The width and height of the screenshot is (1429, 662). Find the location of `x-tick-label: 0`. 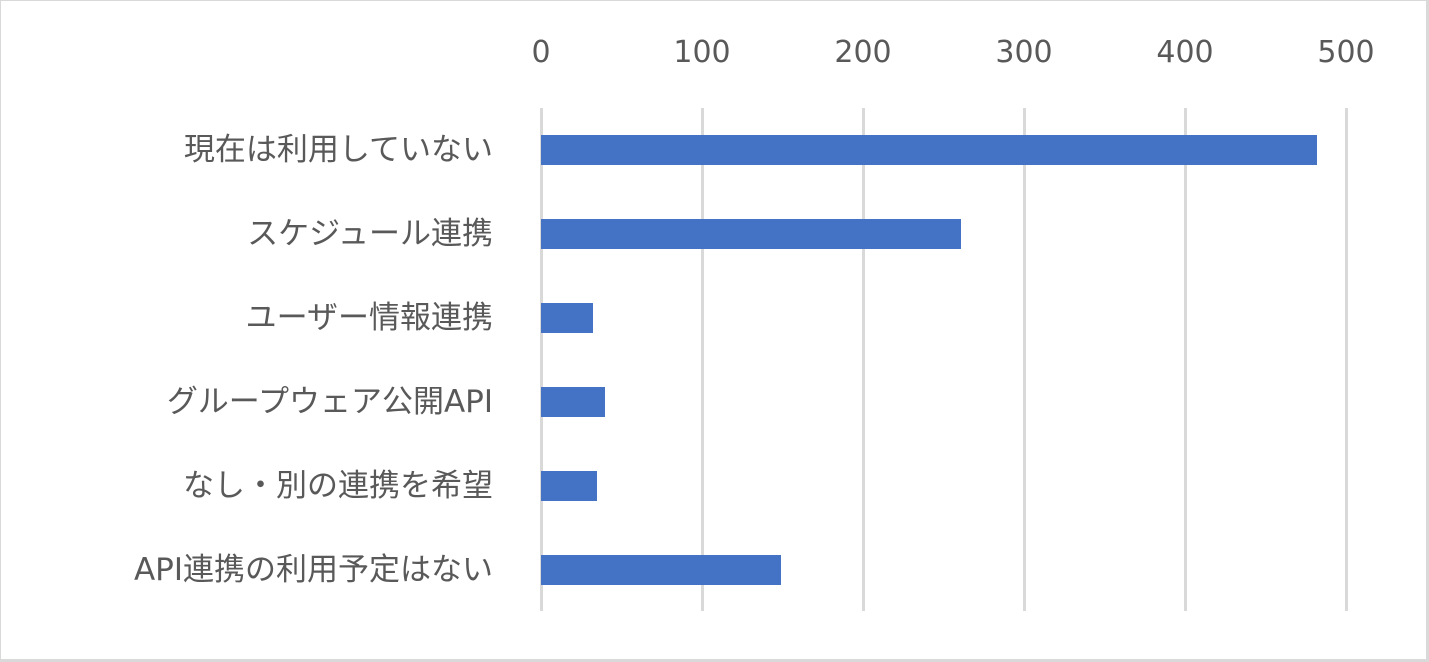

x-tick-label: 0 is located at coordinates (541, 52).